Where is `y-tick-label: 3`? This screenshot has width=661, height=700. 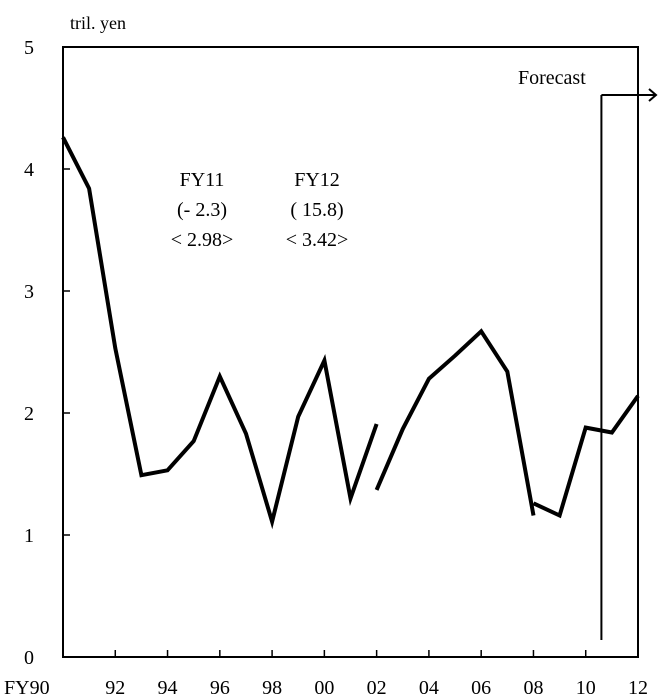
y-tick-label: 3 is located at coordinates (29, 292).